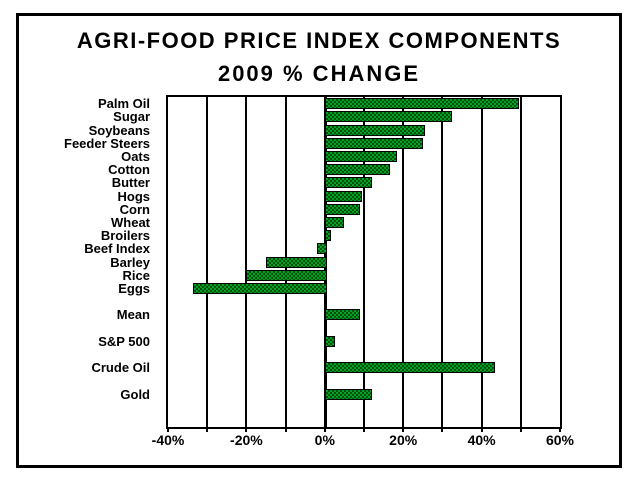  Describe the element at coordinates (134, 209) in the screenshot. I see `category-label: Corn` at that location.